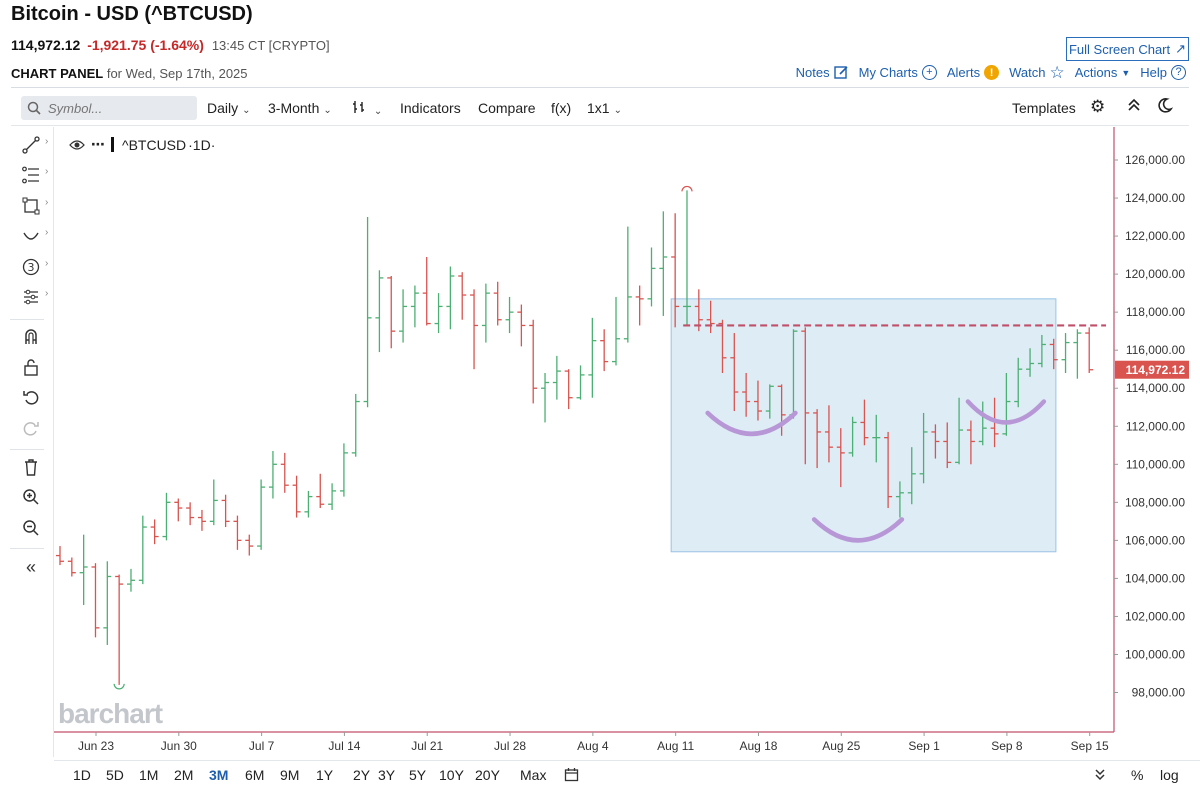 This screenshot has height=793, width=1200. What do you see at coordinates (924, 746) in the screenshot?
I see `x-tick-label: Sep 1` at bounding box center [924, 746].